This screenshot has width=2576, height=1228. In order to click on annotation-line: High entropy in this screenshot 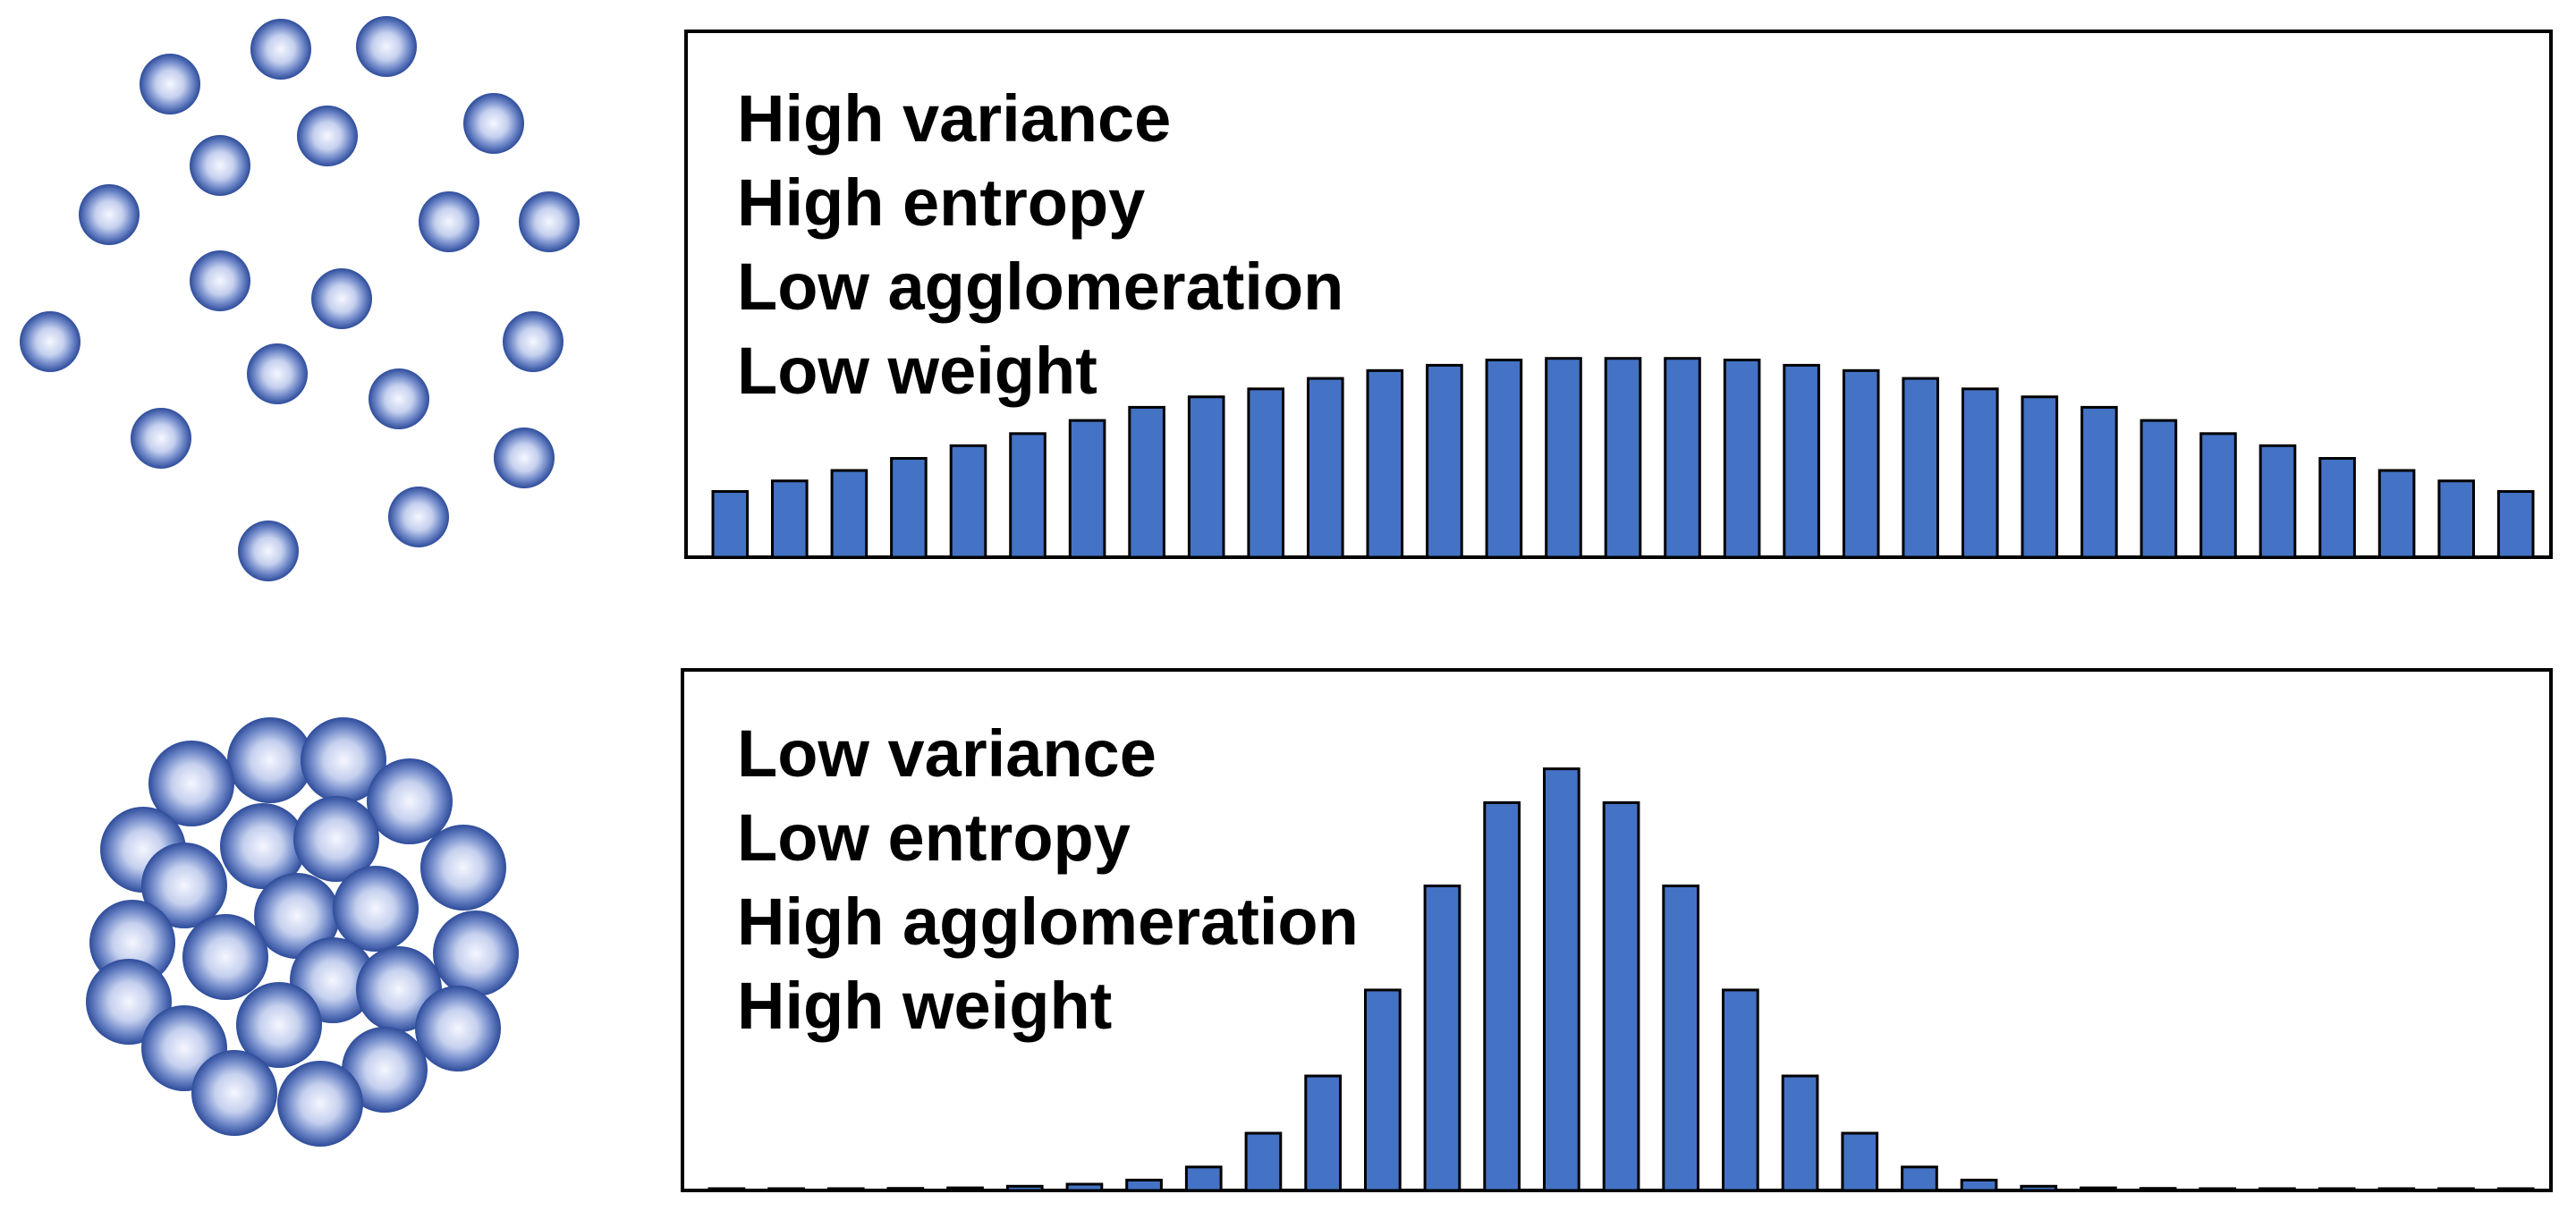, I will do `click(941, 202)`.